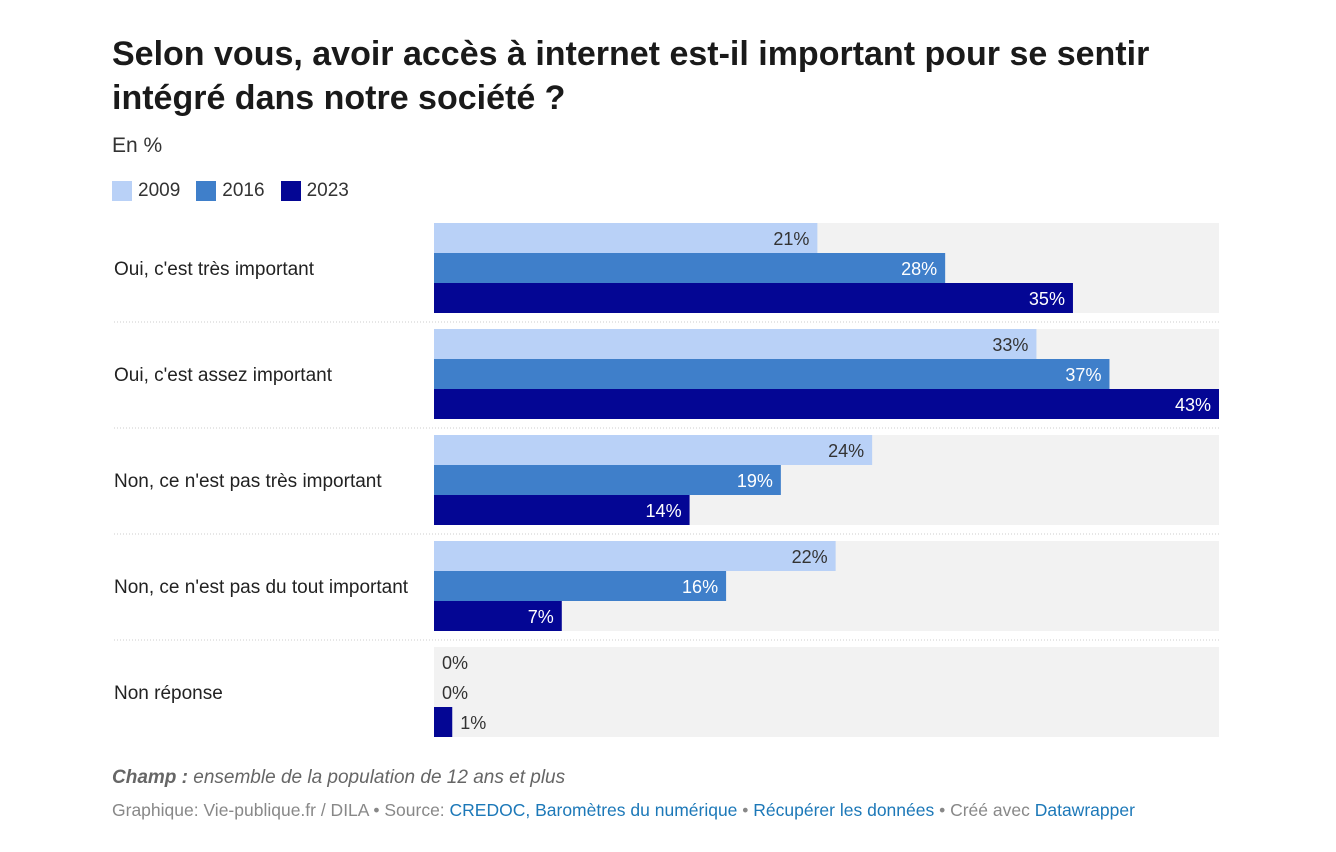  Describe the element at coordinates (826, 404) in the screenshot. I see `bar-2023-oui-c-est-assez-important` at that location.